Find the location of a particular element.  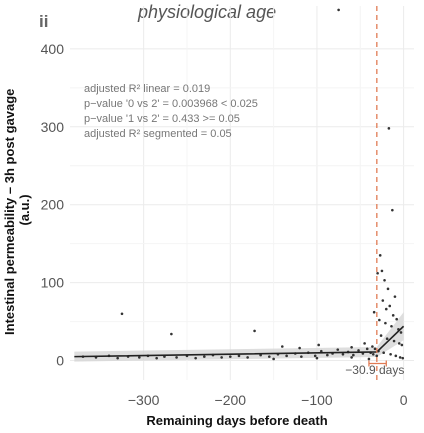

y-axis-title-line1: Intestinal permeability – 3h post gavage is located at coordinates (9, 212).